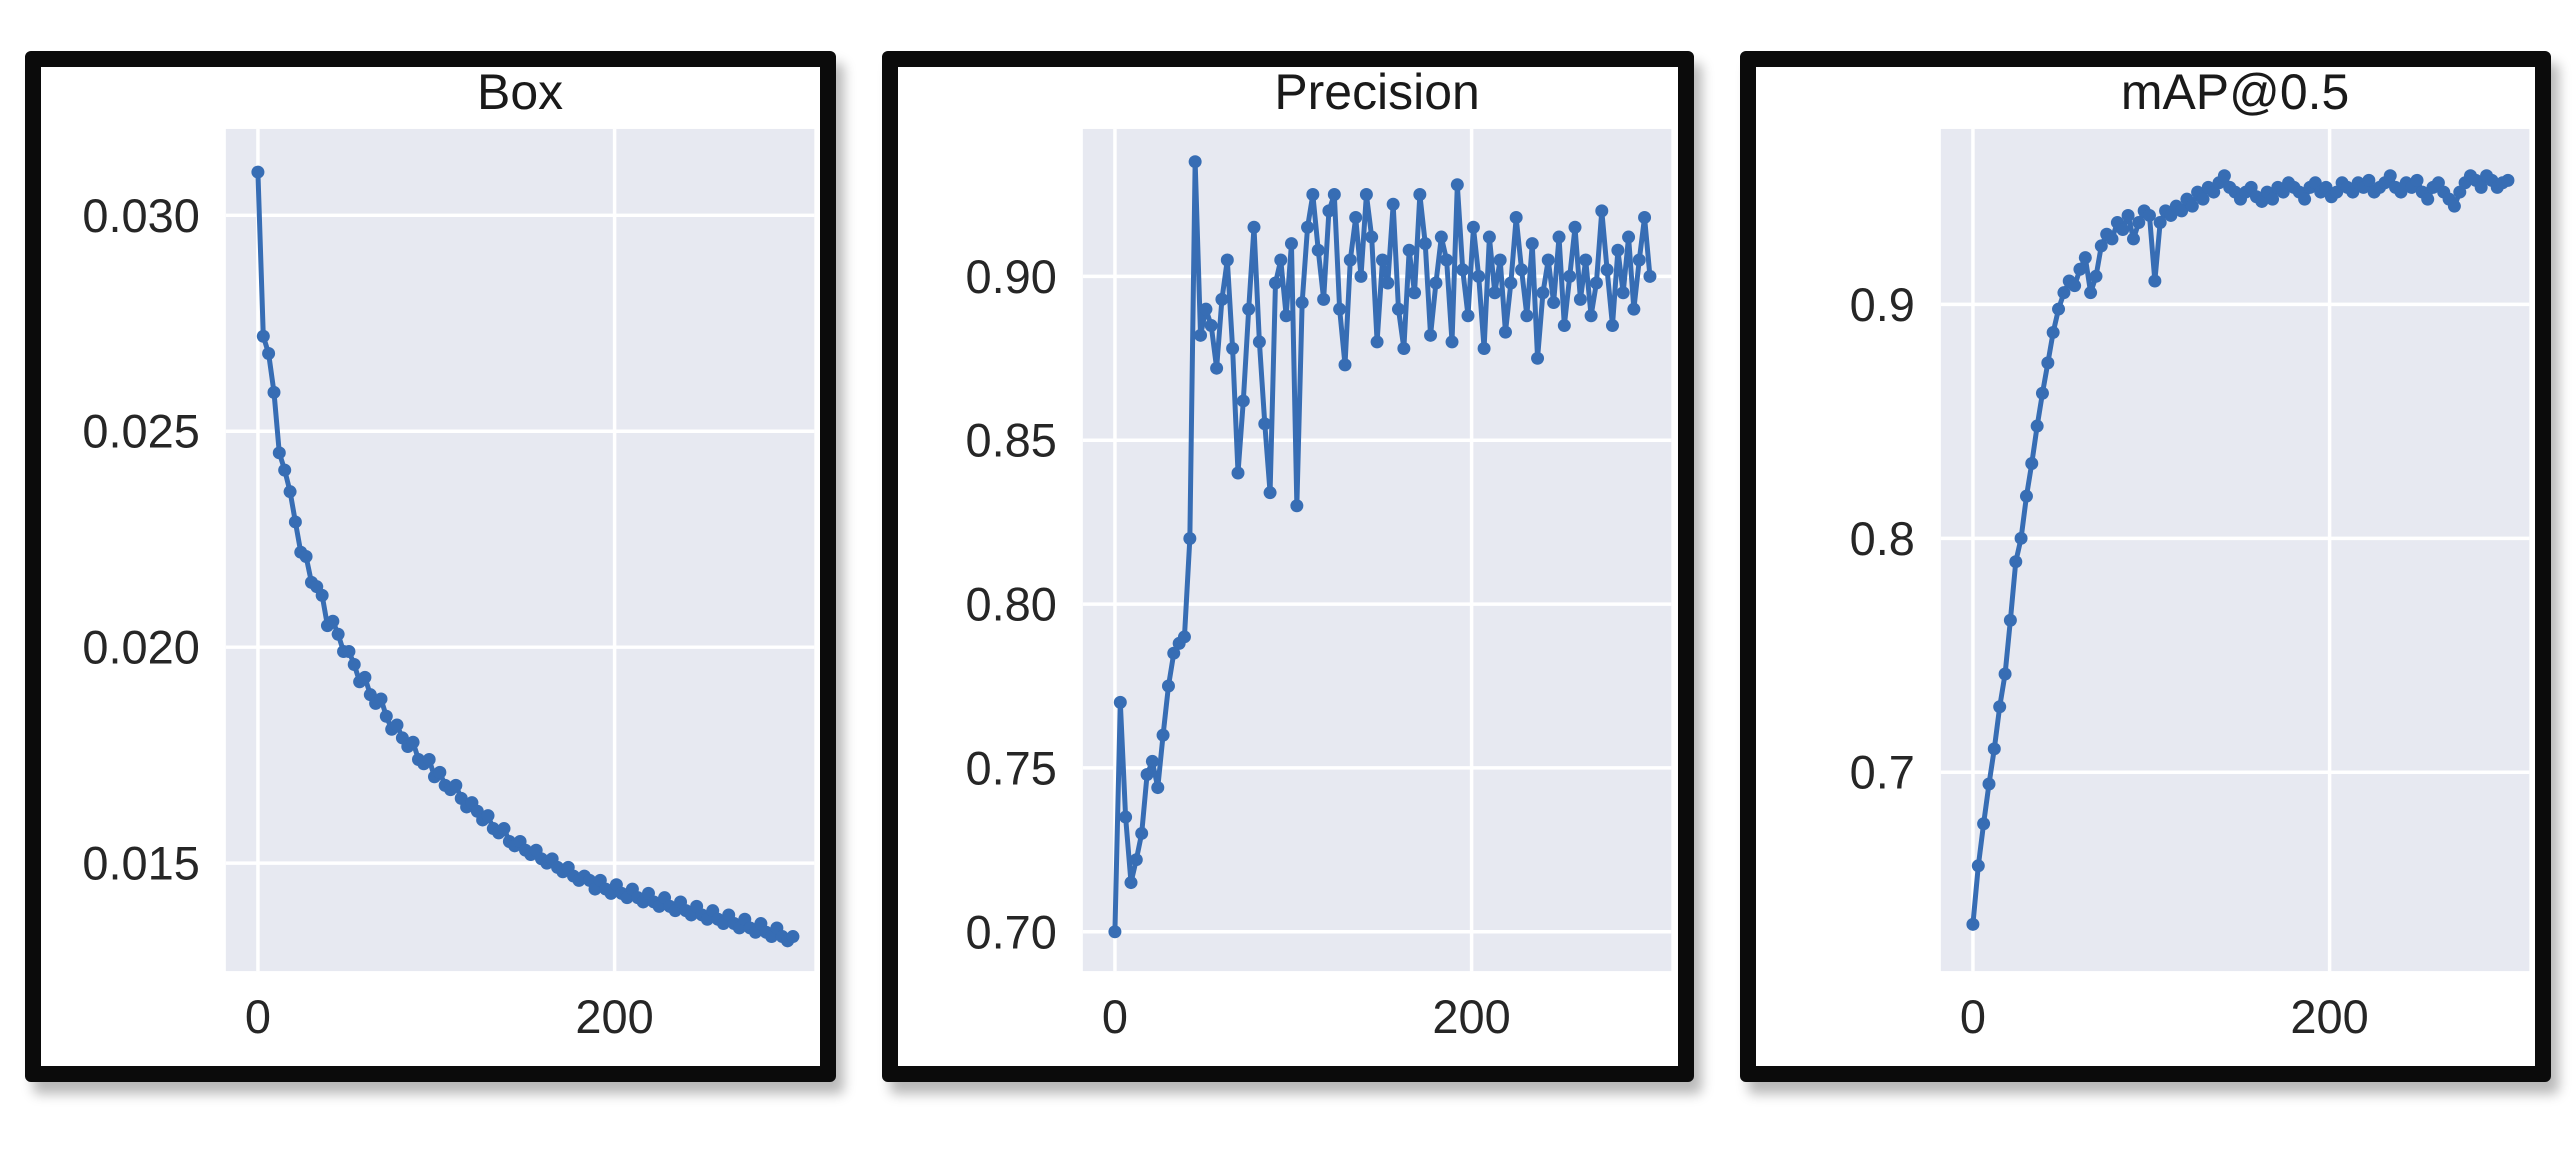 This screenshot has height=1151, width=2576. I want to click on y-tick-label: 0.025, so click(140, 431).